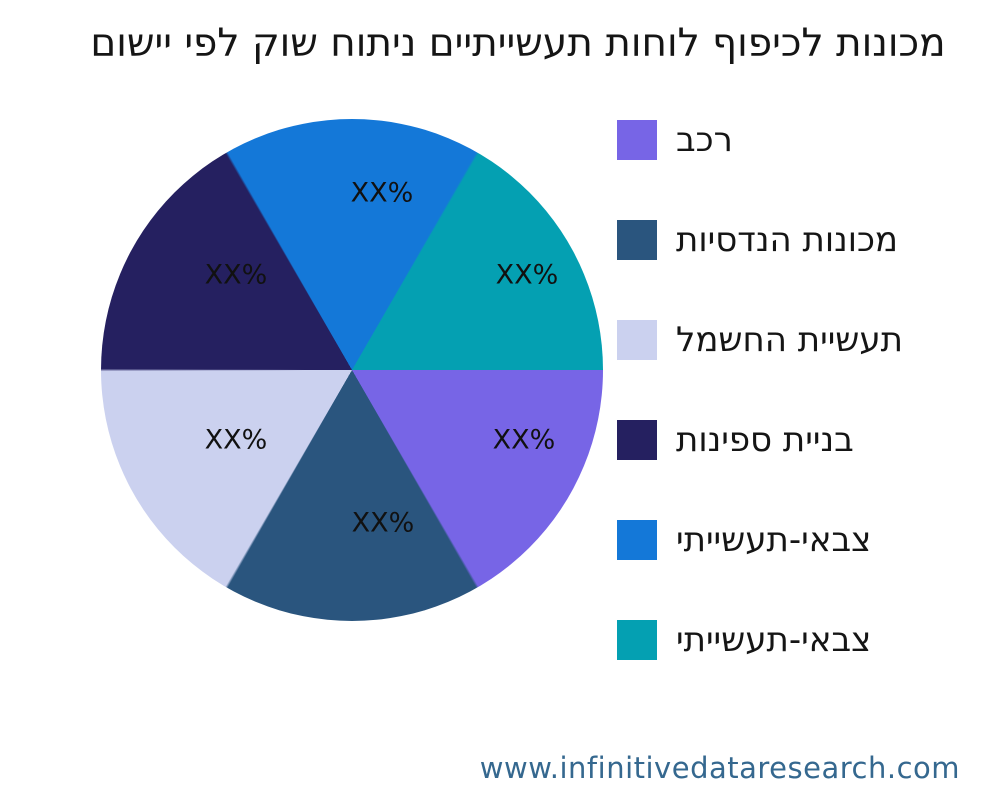  I want to click on legend-label: תויסדנה תונוכמ, so click(787, 240).